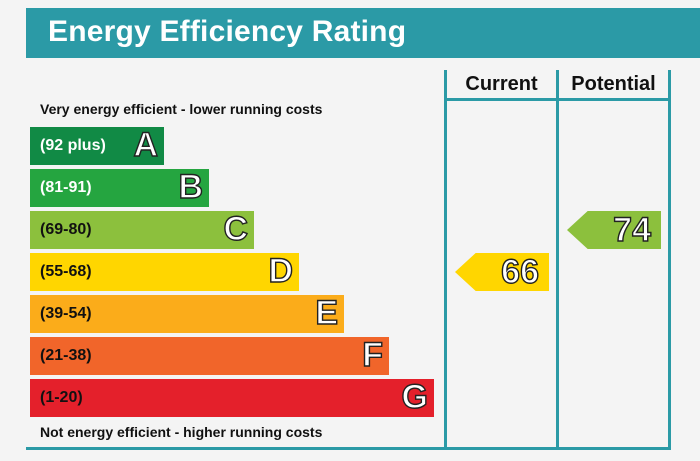 This screenshot has width=700, height=461. What do you see at coordinates (281, 270) in the screenshot?
I see `band-letter-label: D` at bounding box center [281, 270].